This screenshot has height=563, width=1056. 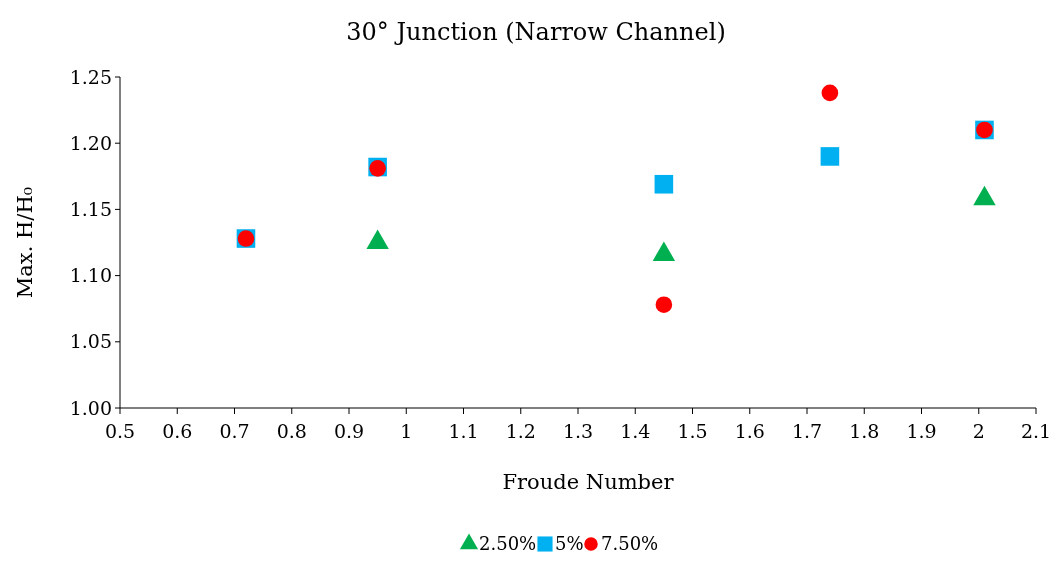 I want to click on x-tick-label: 0.6, so click(x=177, y=431).